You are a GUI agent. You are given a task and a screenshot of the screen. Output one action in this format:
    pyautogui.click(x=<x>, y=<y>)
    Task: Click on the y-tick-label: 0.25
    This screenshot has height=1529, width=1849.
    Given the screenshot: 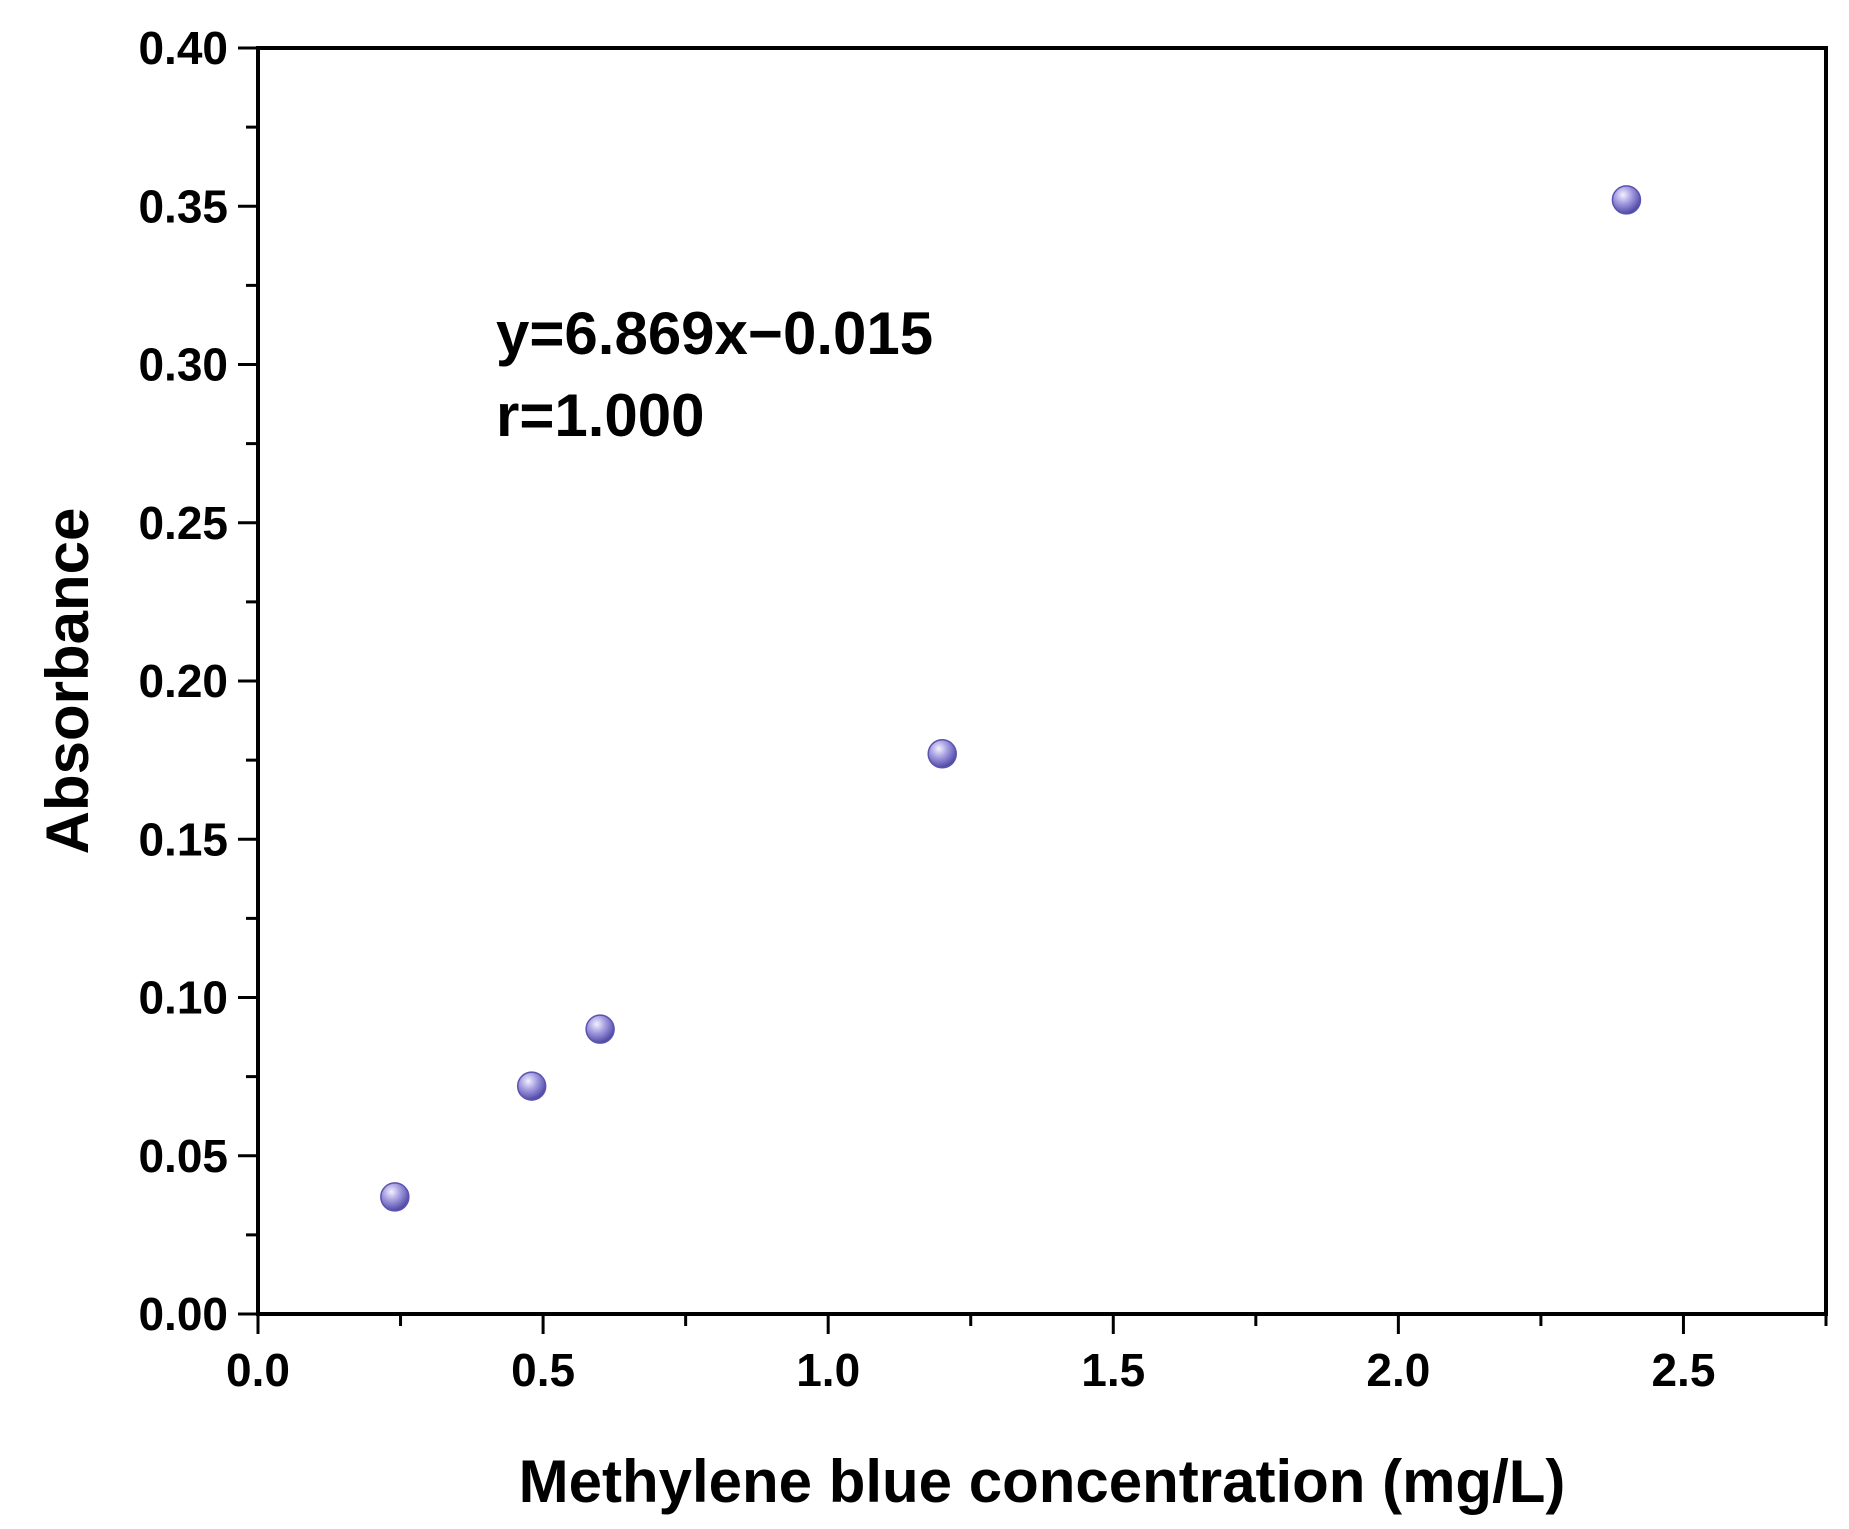 What is the action you would take?
    pyautogui.click(x=183, y=523)
    